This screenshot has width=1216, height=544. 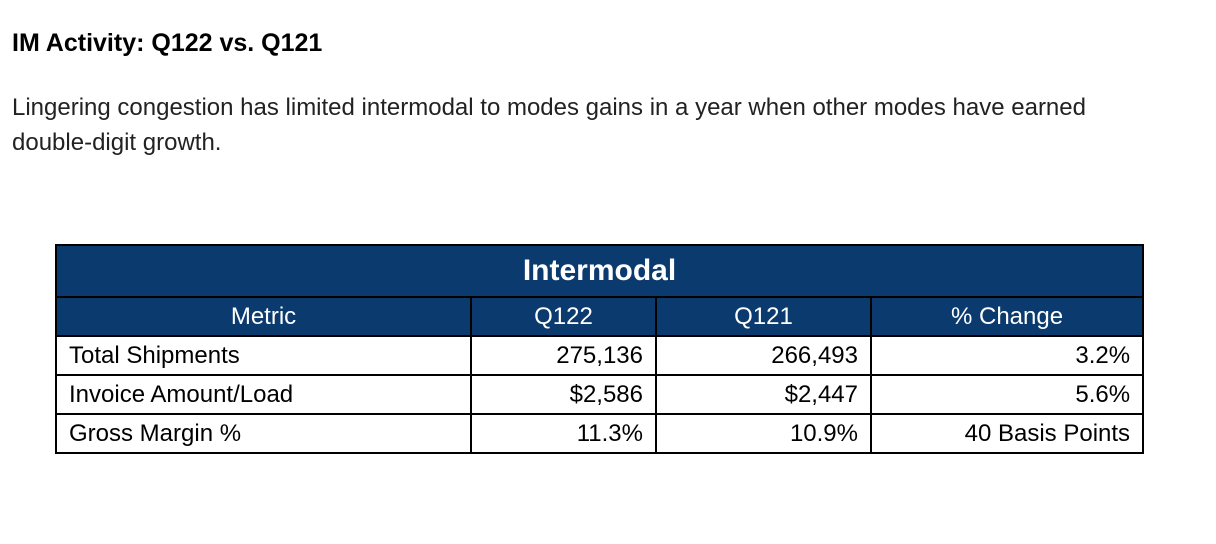 I want to click on table-row: Total Shipments 275,136 266,493 3.2%, so click(x=600, y=355).